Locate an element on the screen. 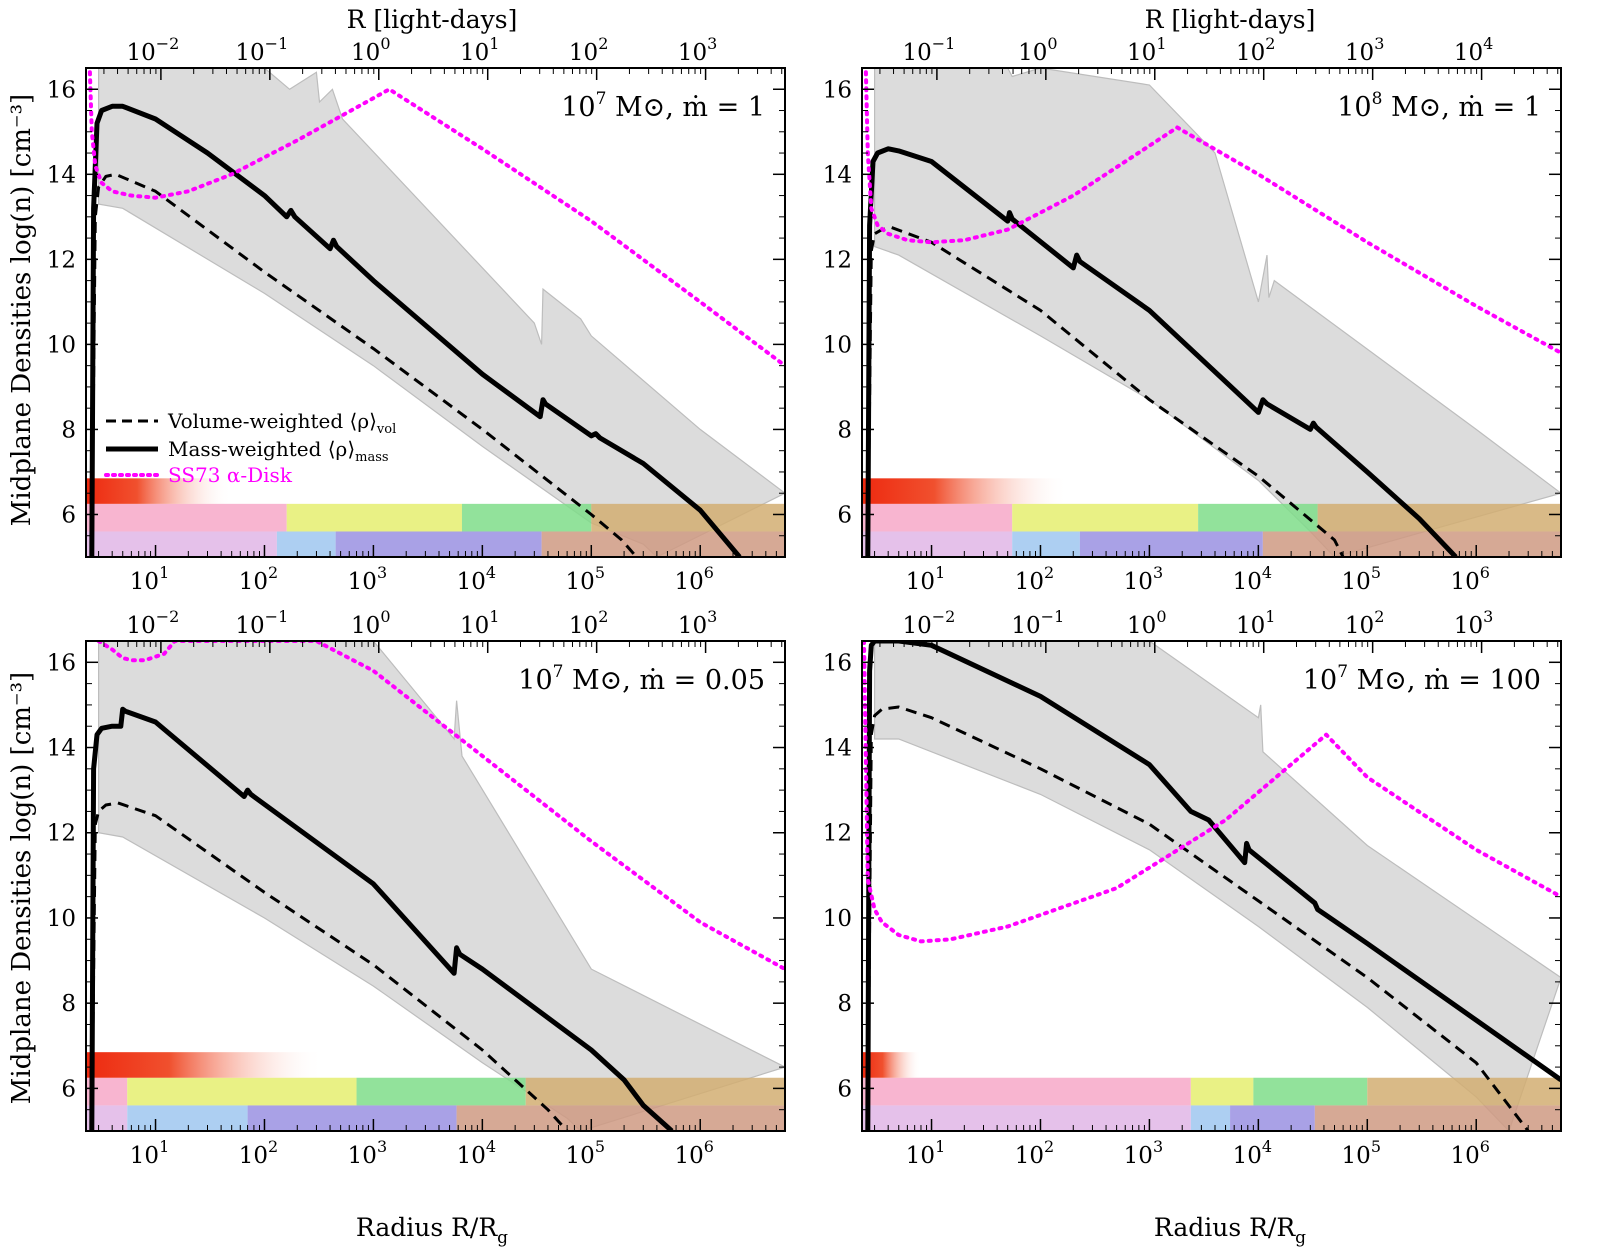 This screenshot has height=1252, width=1611. top-tick-label: 10⁴ is located at coordinates (1473, 50).